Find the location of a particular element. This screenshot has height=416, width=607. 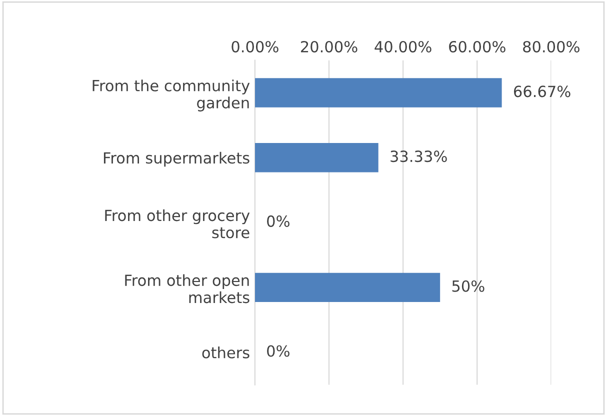

x-tick-label: 20.00% is located at coordinates (329, 46).